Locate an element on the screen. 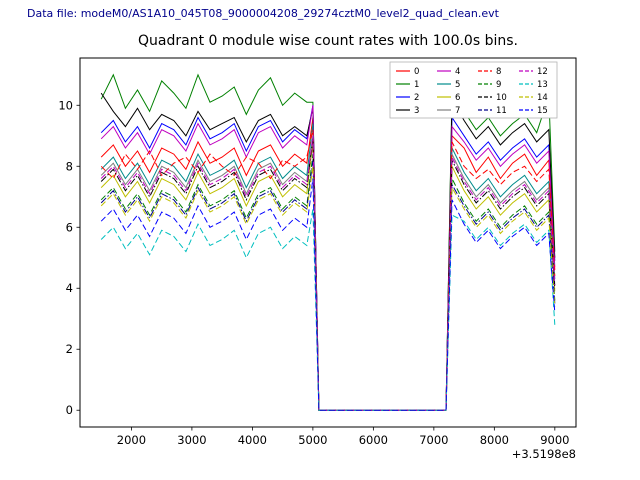 The image size is (640, 480). legend-label: 7 is located at coordinates (457, 111).